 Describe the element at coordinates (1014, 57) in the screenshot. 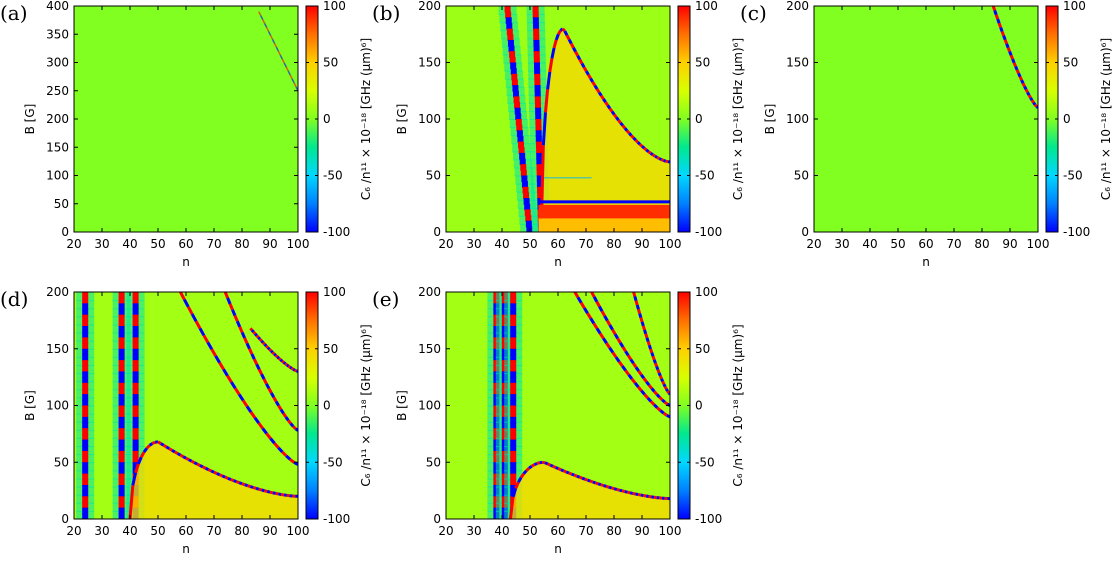

I see `diagonal-resonance` at that location.